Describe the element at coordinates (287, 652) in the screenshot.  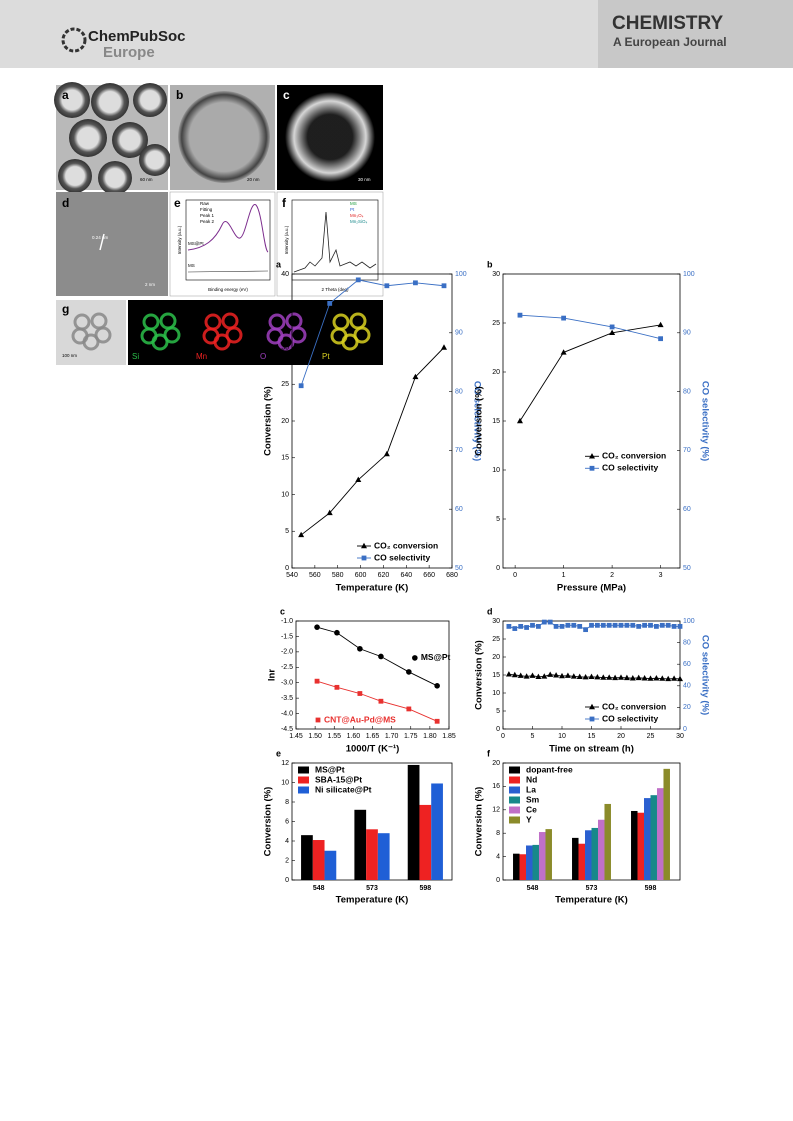
I see `y-tick-label: -2.0` at that location.